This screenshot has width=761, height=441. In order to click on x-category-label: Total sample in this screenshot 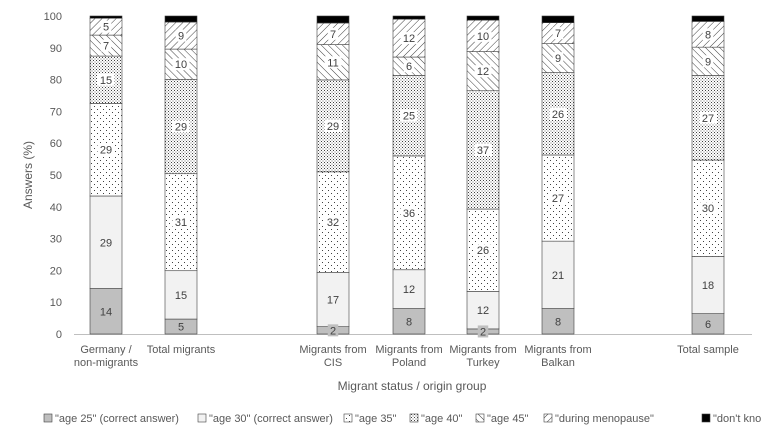, I will do `click(708, 350)`.